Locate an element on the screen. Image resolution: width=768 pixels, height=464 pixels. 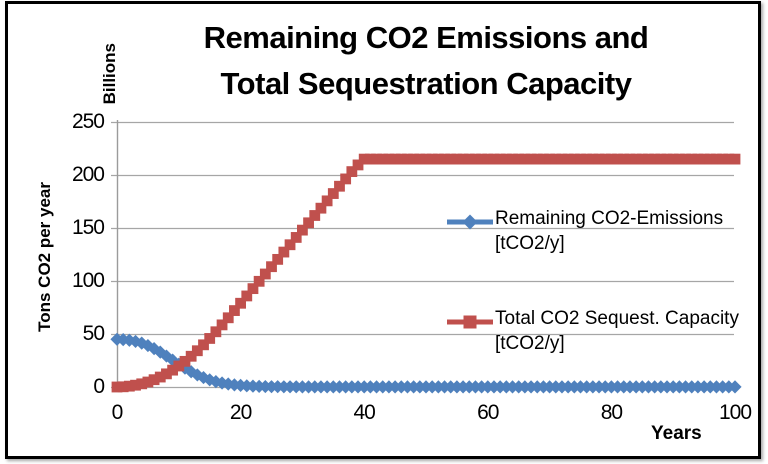
x-axis-tick-label: 20 is located at coordinates (240, 412).